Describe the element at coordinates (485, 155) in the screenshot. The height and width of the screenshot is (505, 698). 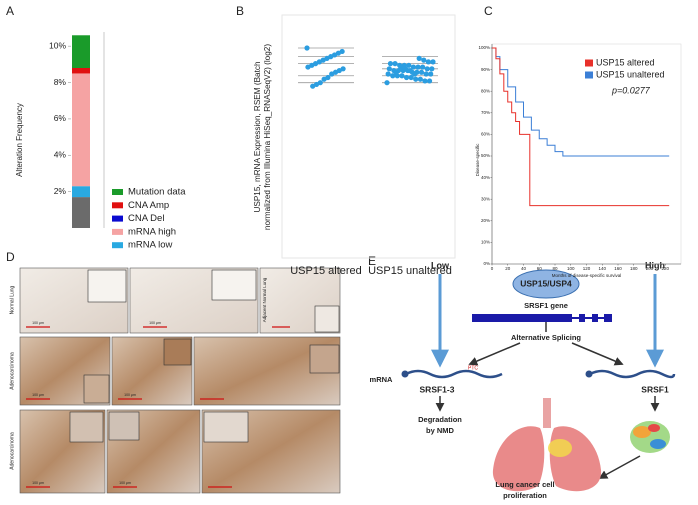
I see `y-tick-label: 50%` at that location.